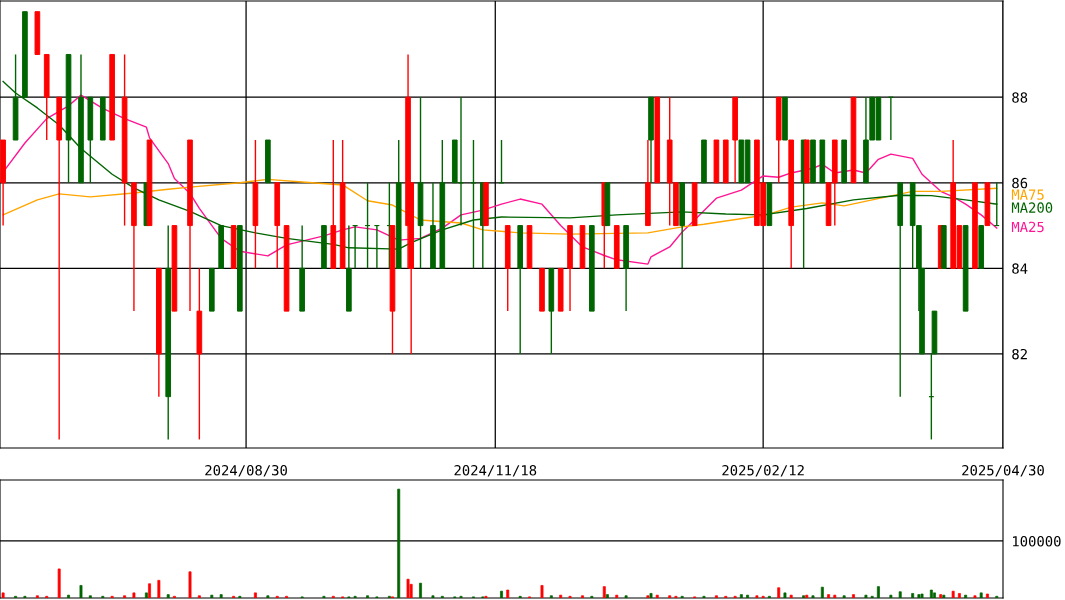 This screenshot has height=600, width=1065. Describe the element at coordinates (1037, 541) in the screenshot. I see `y-tick-label: 100000` at that location.